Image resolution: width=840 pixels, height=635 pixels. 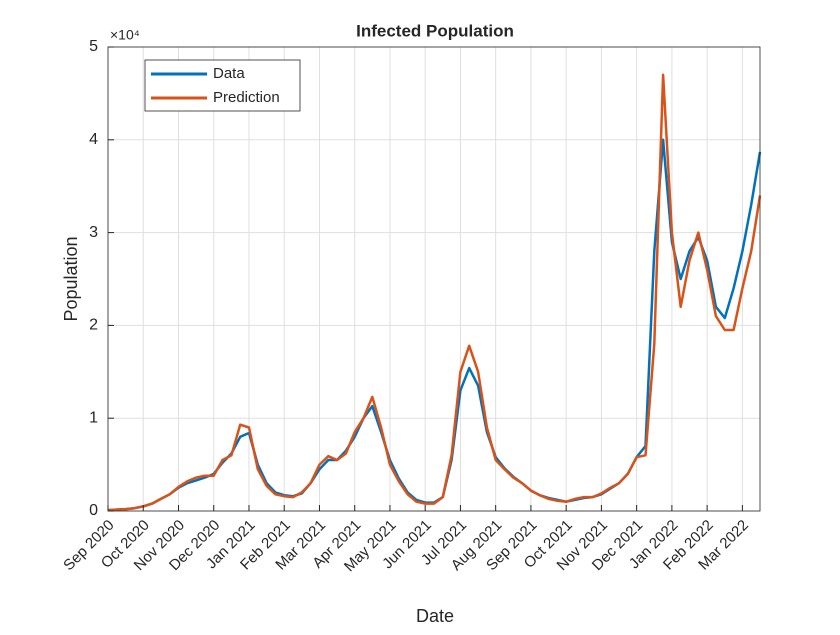 I want to click on y-tick-label: 3, so click(x=93, y=232).